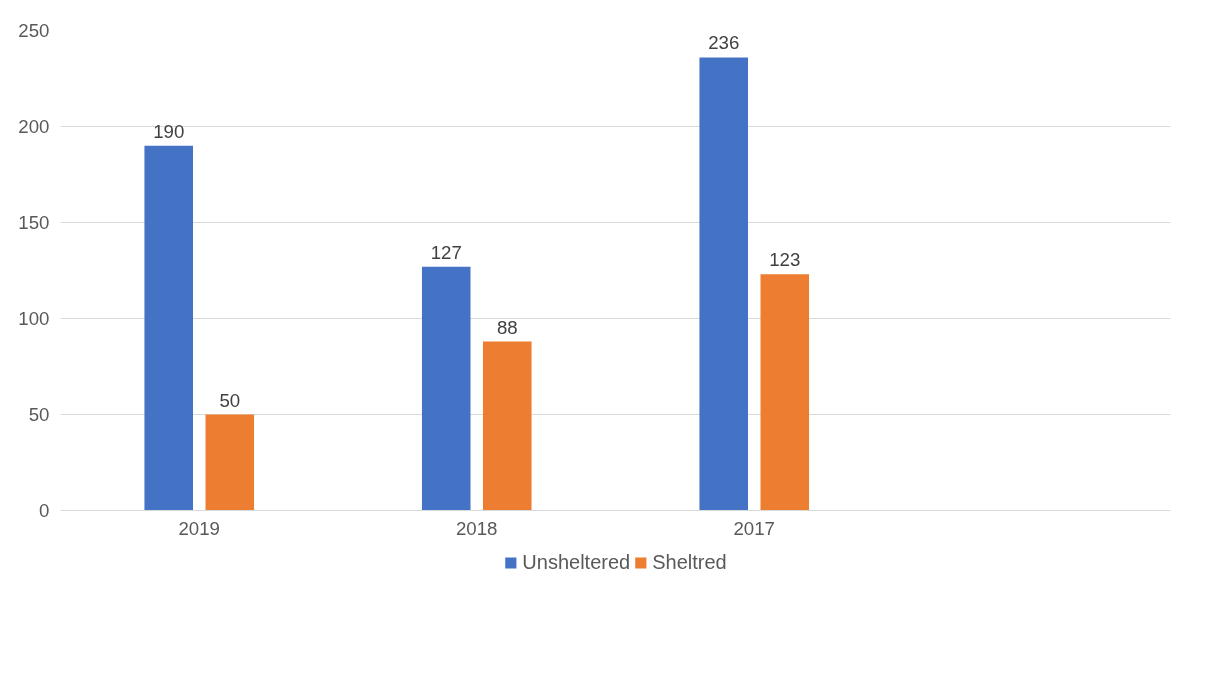  What do you see at coordinates (199, 528) in the screenshot?
I see `x-tick-label: 2019` at bounding box center [199, 528].